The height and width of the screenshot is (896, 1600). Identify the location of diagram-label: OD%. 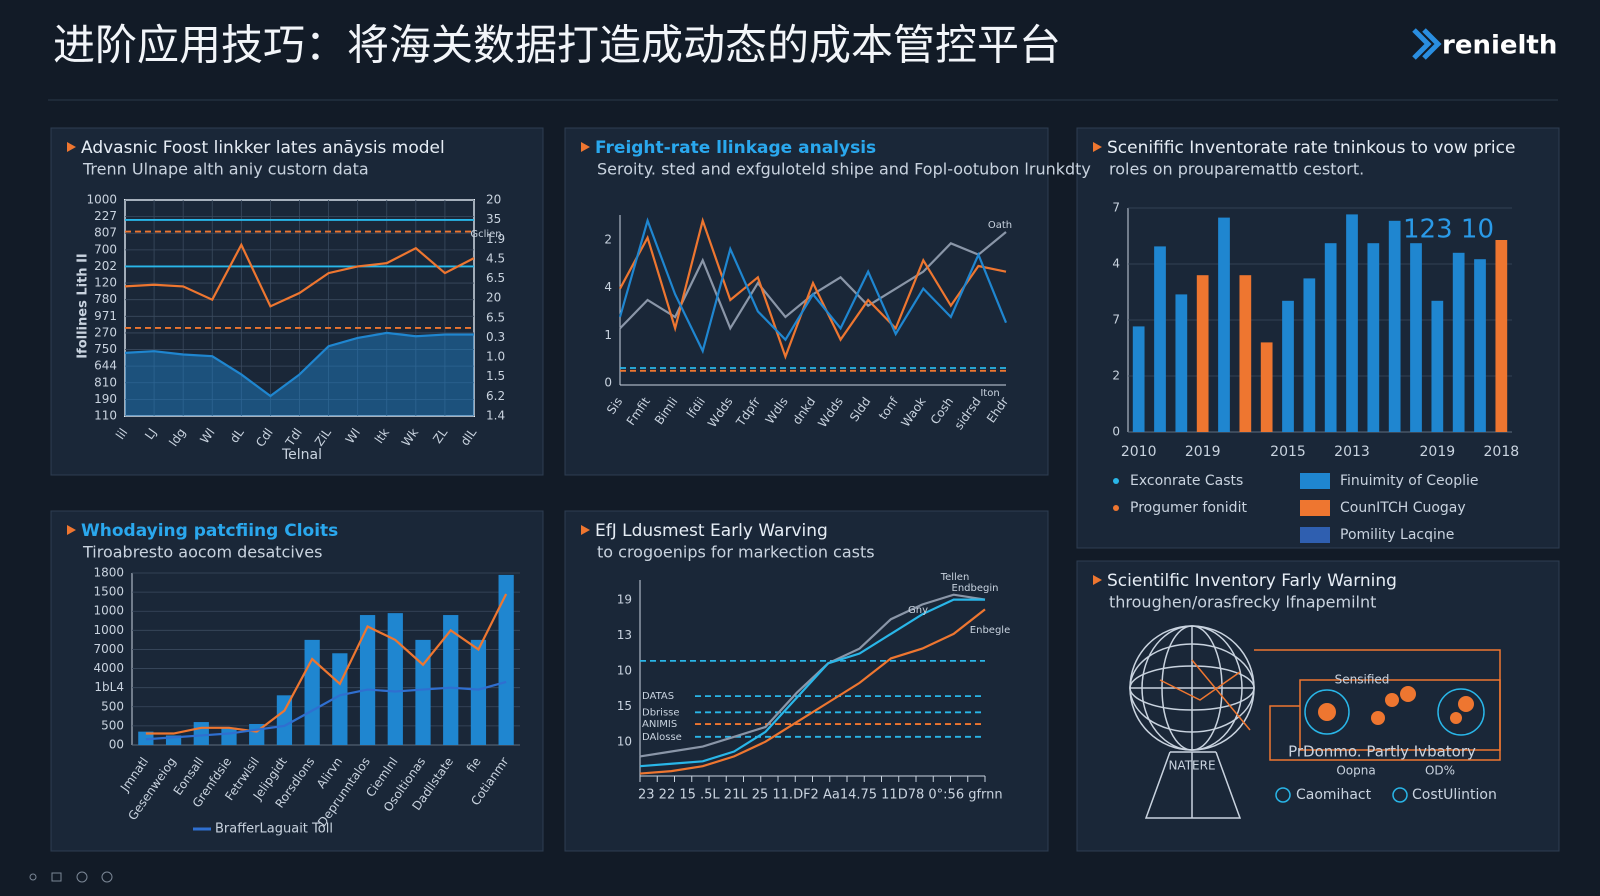
(1440, 771).